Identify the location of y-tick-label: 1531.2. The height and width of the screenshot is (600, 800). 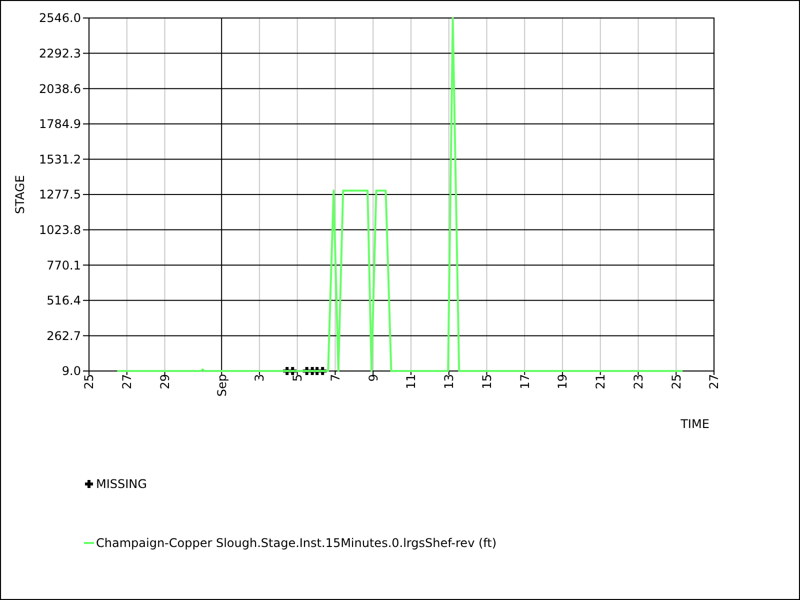
(60, 159).